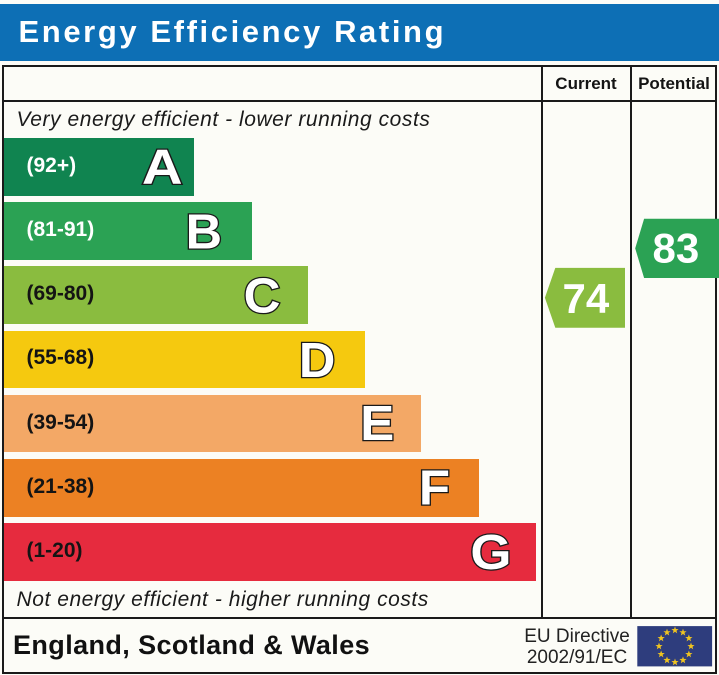 The image size is (719, 675). Describe the element at coordinates (317, 360) in the screenshot. I see `svg-text: D` at that location.